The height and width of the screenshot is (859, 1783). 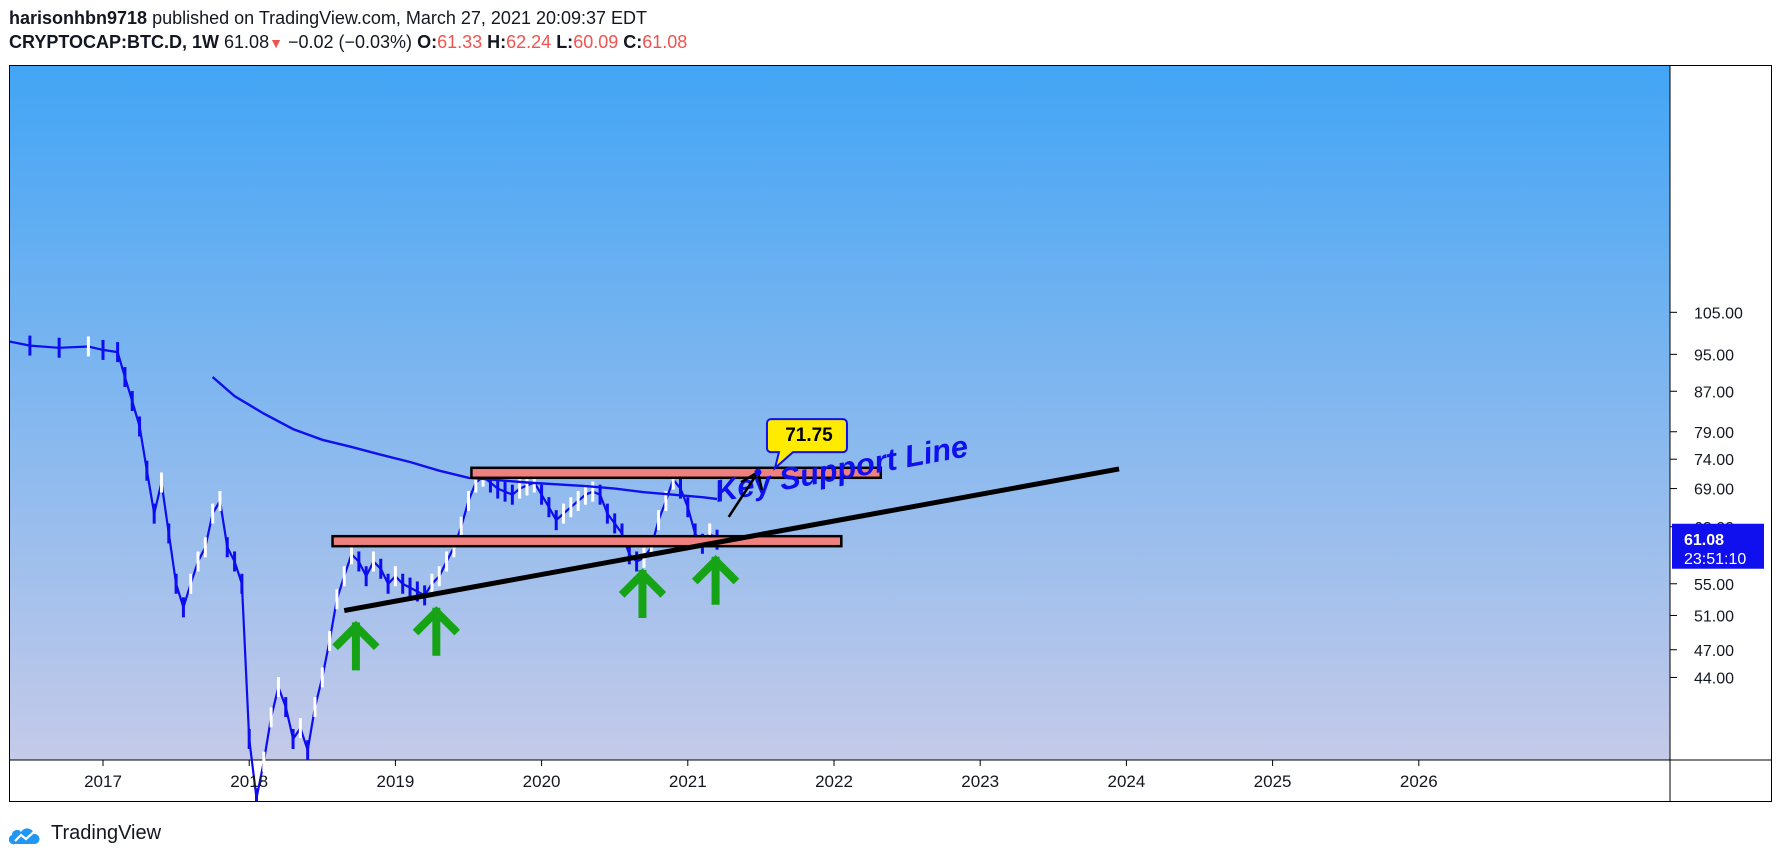 I want to click on open-value: 61.33, so click(x=460, y=42).